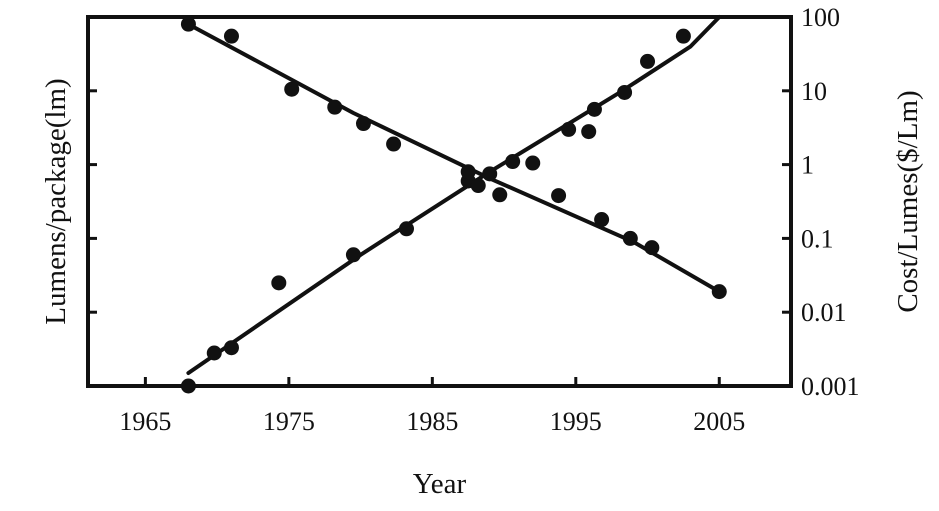 The height and width of the screenshot is (511, 939). What do you see at coordinates (824, 312) in the screenshot?
I see `right-y-tick-label: 0.01` at bounding box center [824, 312].